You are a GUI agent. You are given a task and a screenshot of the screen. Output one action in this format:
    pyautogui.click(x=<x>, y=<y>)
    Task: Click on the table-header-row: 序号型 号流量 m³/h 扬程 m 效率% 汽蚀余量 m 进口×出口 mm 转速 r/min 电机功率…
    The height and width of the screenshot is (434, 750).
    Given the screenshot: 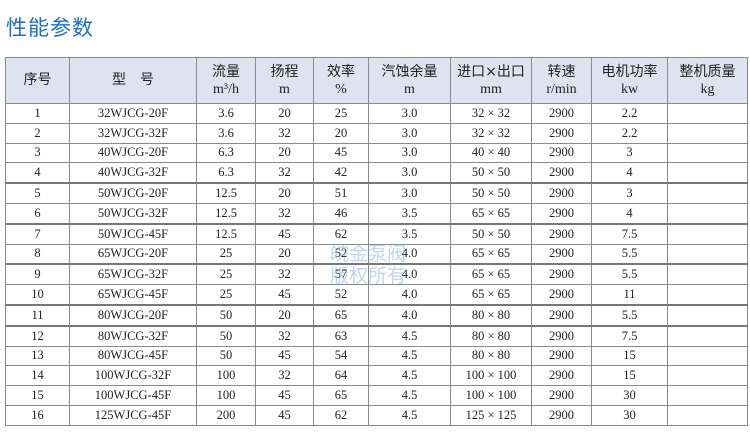 What is the action you would take?
    pyautogui.click(x=376, y=80)
    